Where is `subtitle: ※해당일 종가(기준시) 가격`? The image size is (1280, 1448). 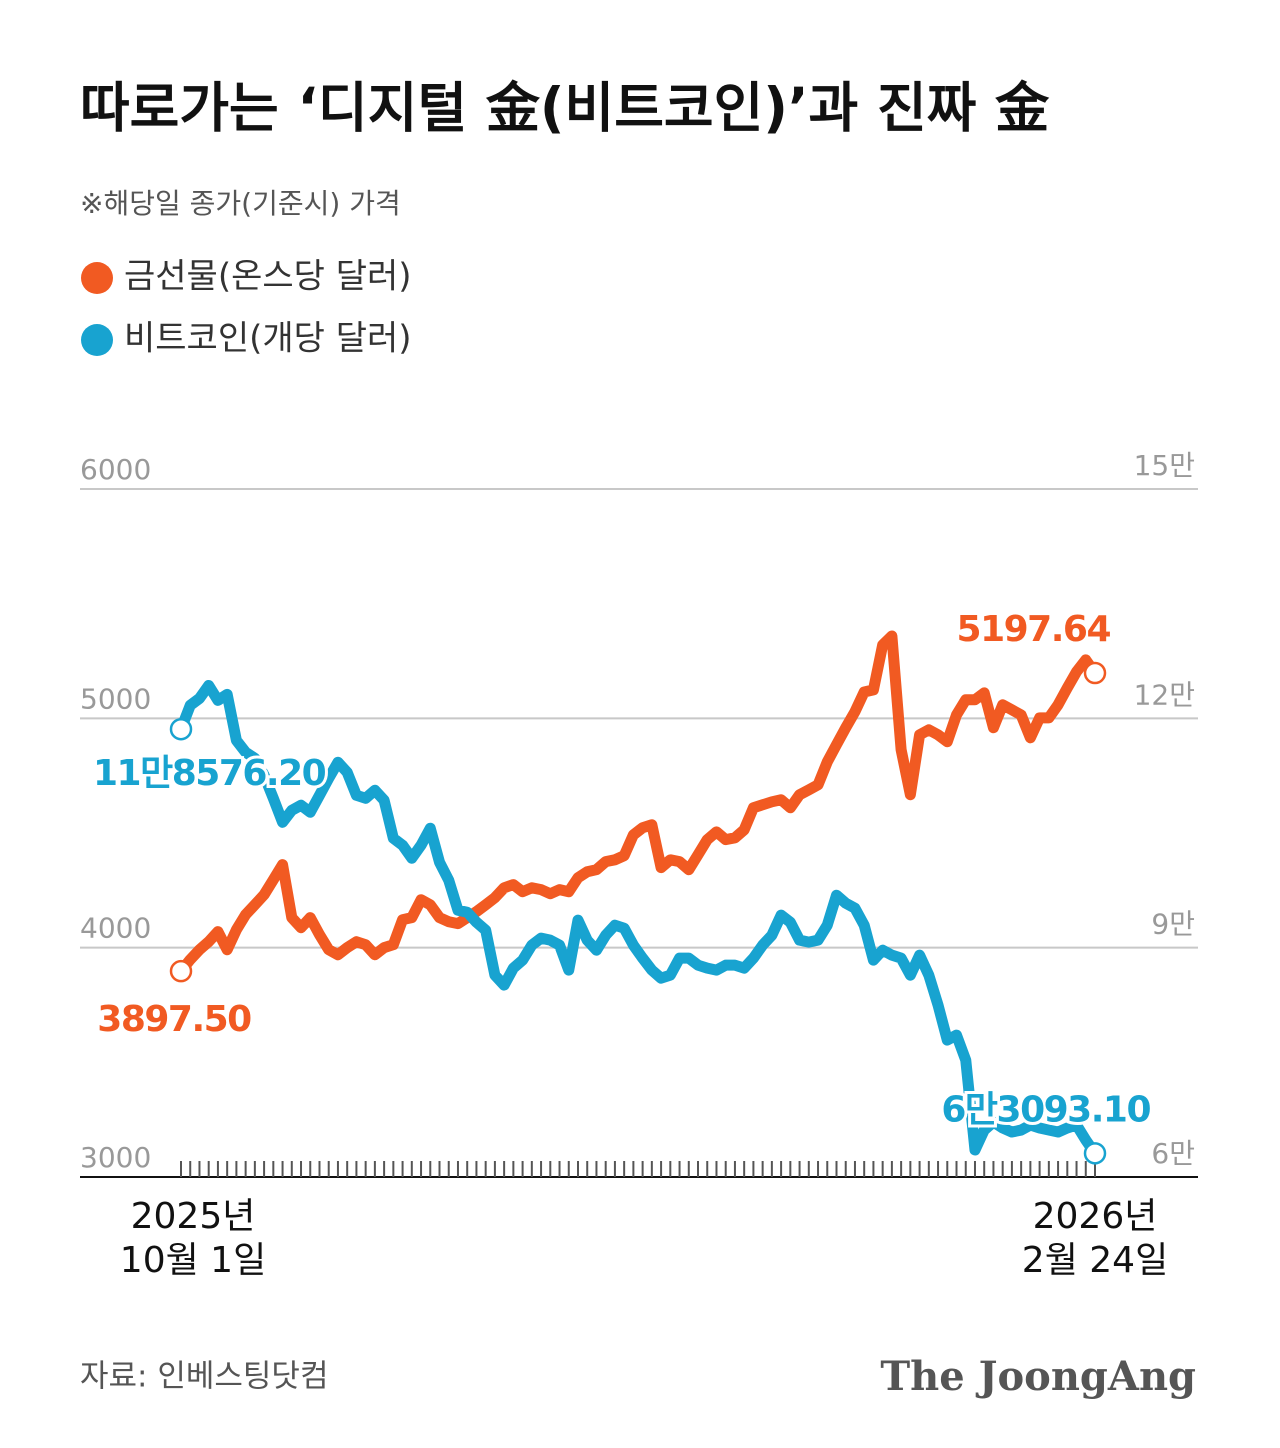 subtitle: ※해당일 종가(기준시) 가격 is located at coordinates (240, 203).